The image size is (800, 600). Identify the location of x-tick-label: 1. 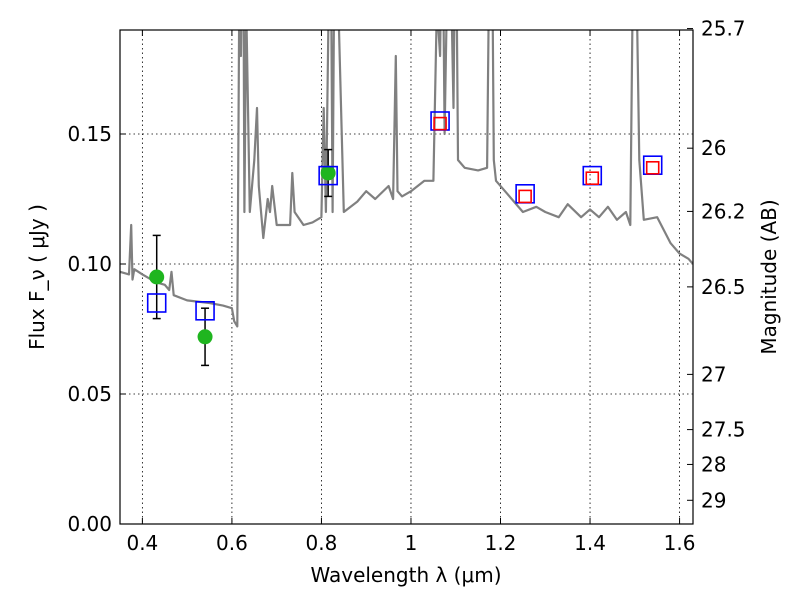
(411, 543).